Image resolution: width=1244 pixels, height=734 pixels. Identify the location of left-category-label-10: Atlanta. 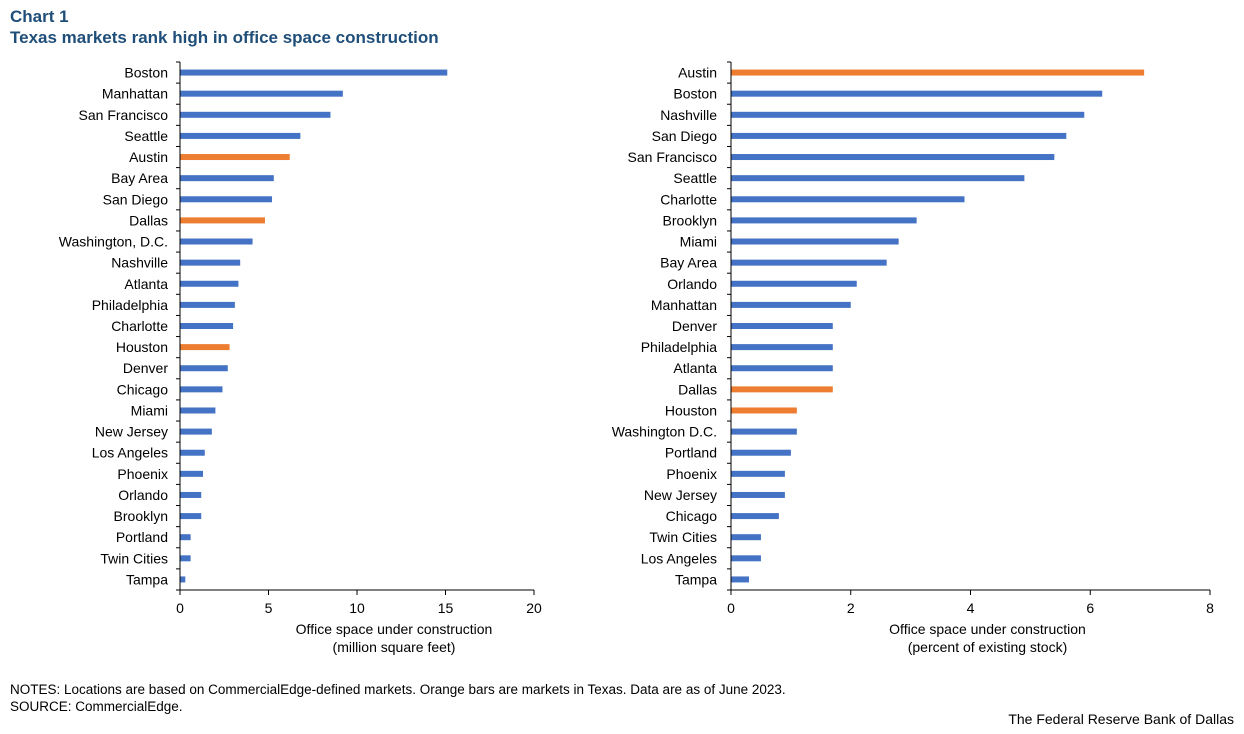
(146, 284).